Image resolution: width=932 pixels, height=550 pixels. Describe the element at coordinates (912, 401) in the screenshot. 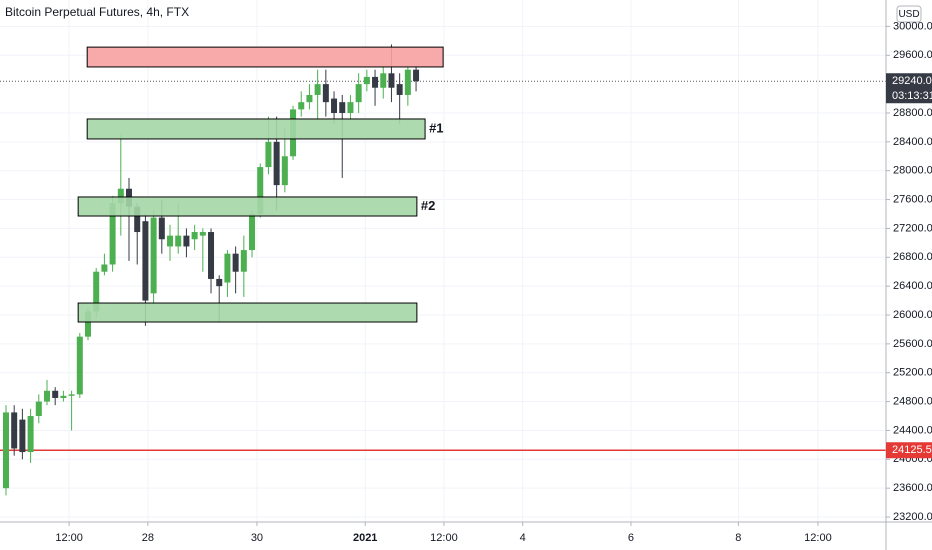

I see `y-tick-label: 24800.0` at that location.